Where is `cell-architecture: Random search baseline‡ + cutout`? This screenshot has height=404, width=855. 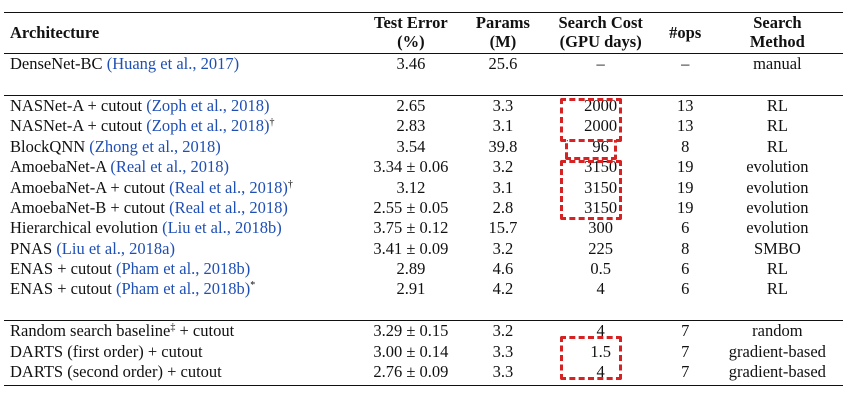
cell-architecture: Random search baseline‡ + cutout is located at coordinates (181, 331).